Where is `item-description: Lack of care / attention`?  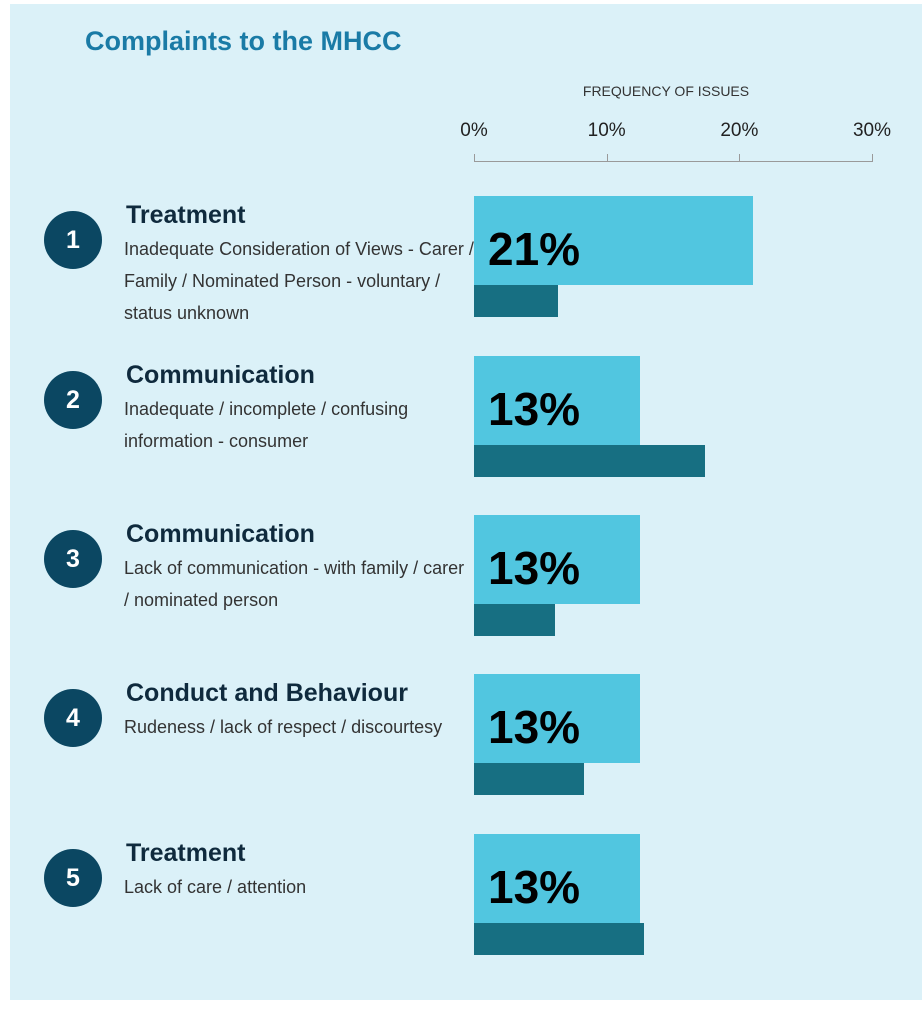 item-description: Lack of care / attention is located at coordinates (215, 887).